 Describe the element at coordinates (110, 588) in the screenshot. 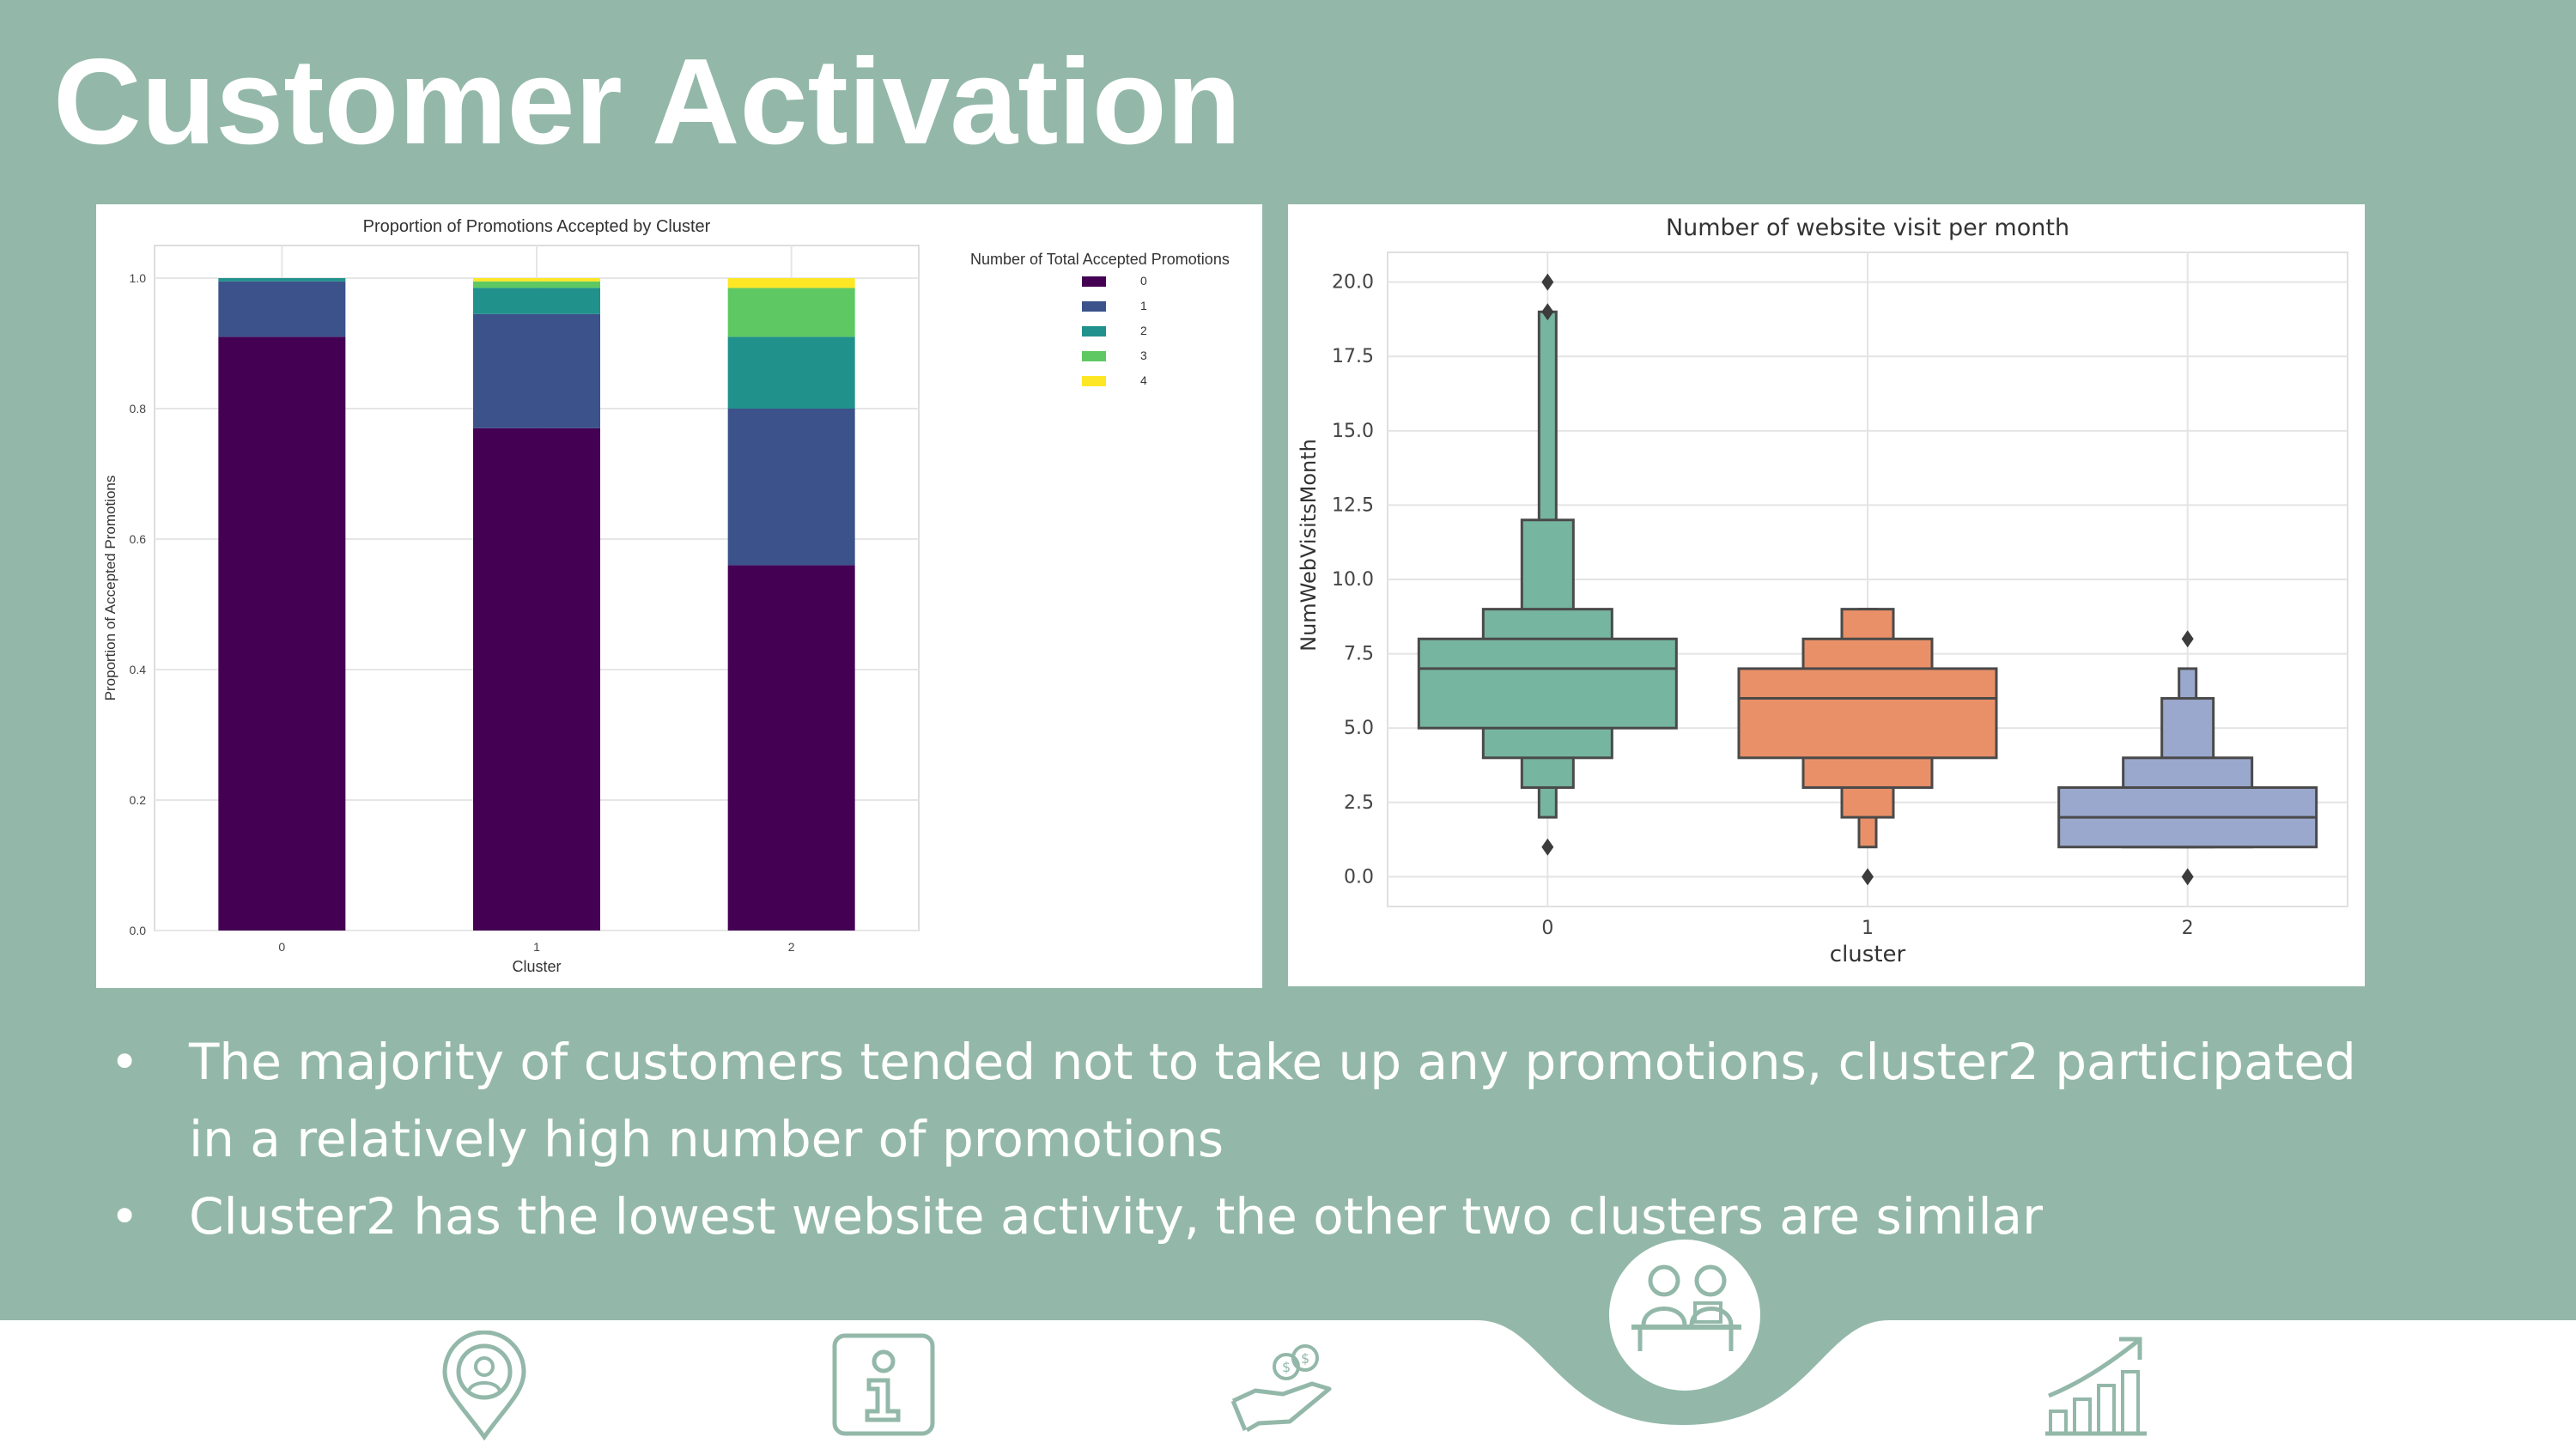

I see `y-axis-label: Proportion of Accepted Promotions` at that location.